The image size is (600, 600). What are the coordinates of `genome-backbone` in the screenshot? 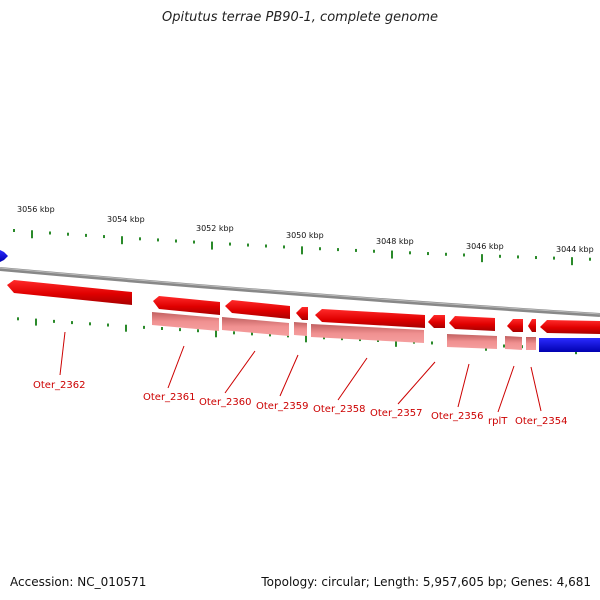 It's located at (300, 292).